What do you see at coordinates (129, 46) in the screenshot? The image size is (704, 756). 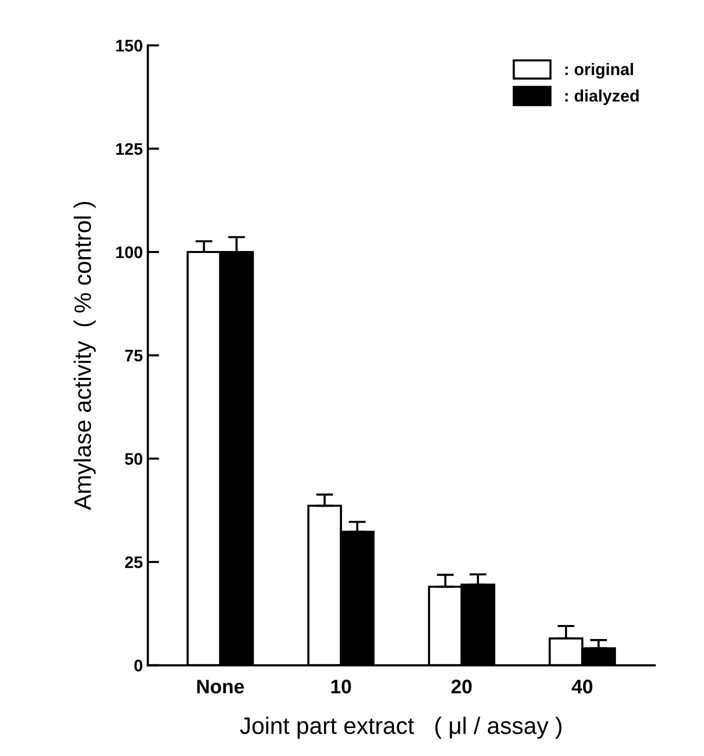 I see `y-tick-label: 150` at bounding box center [129, 46].